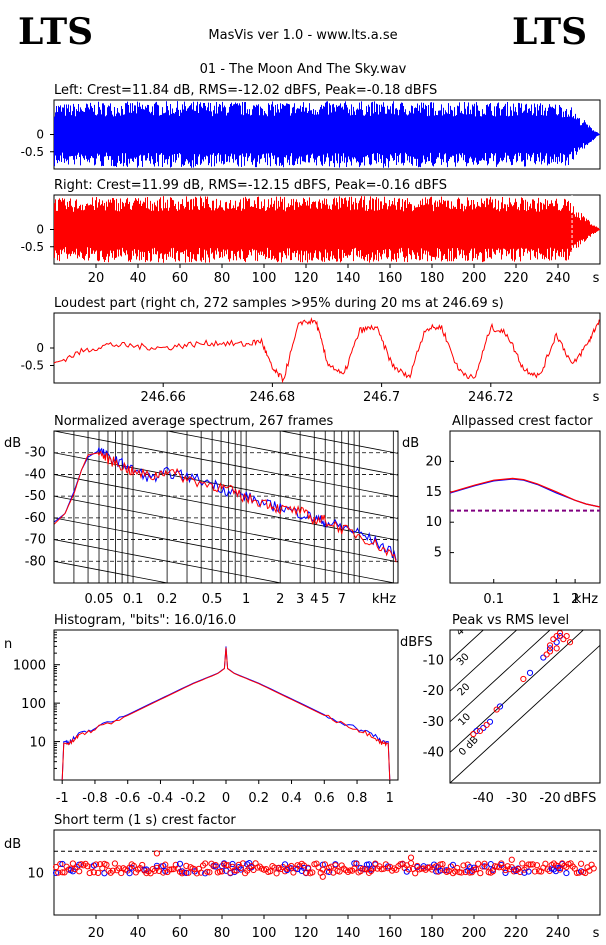 This screenshot has height=945, width=606. I want to click on allpass-ytick-label: 10, so click(433, 522).